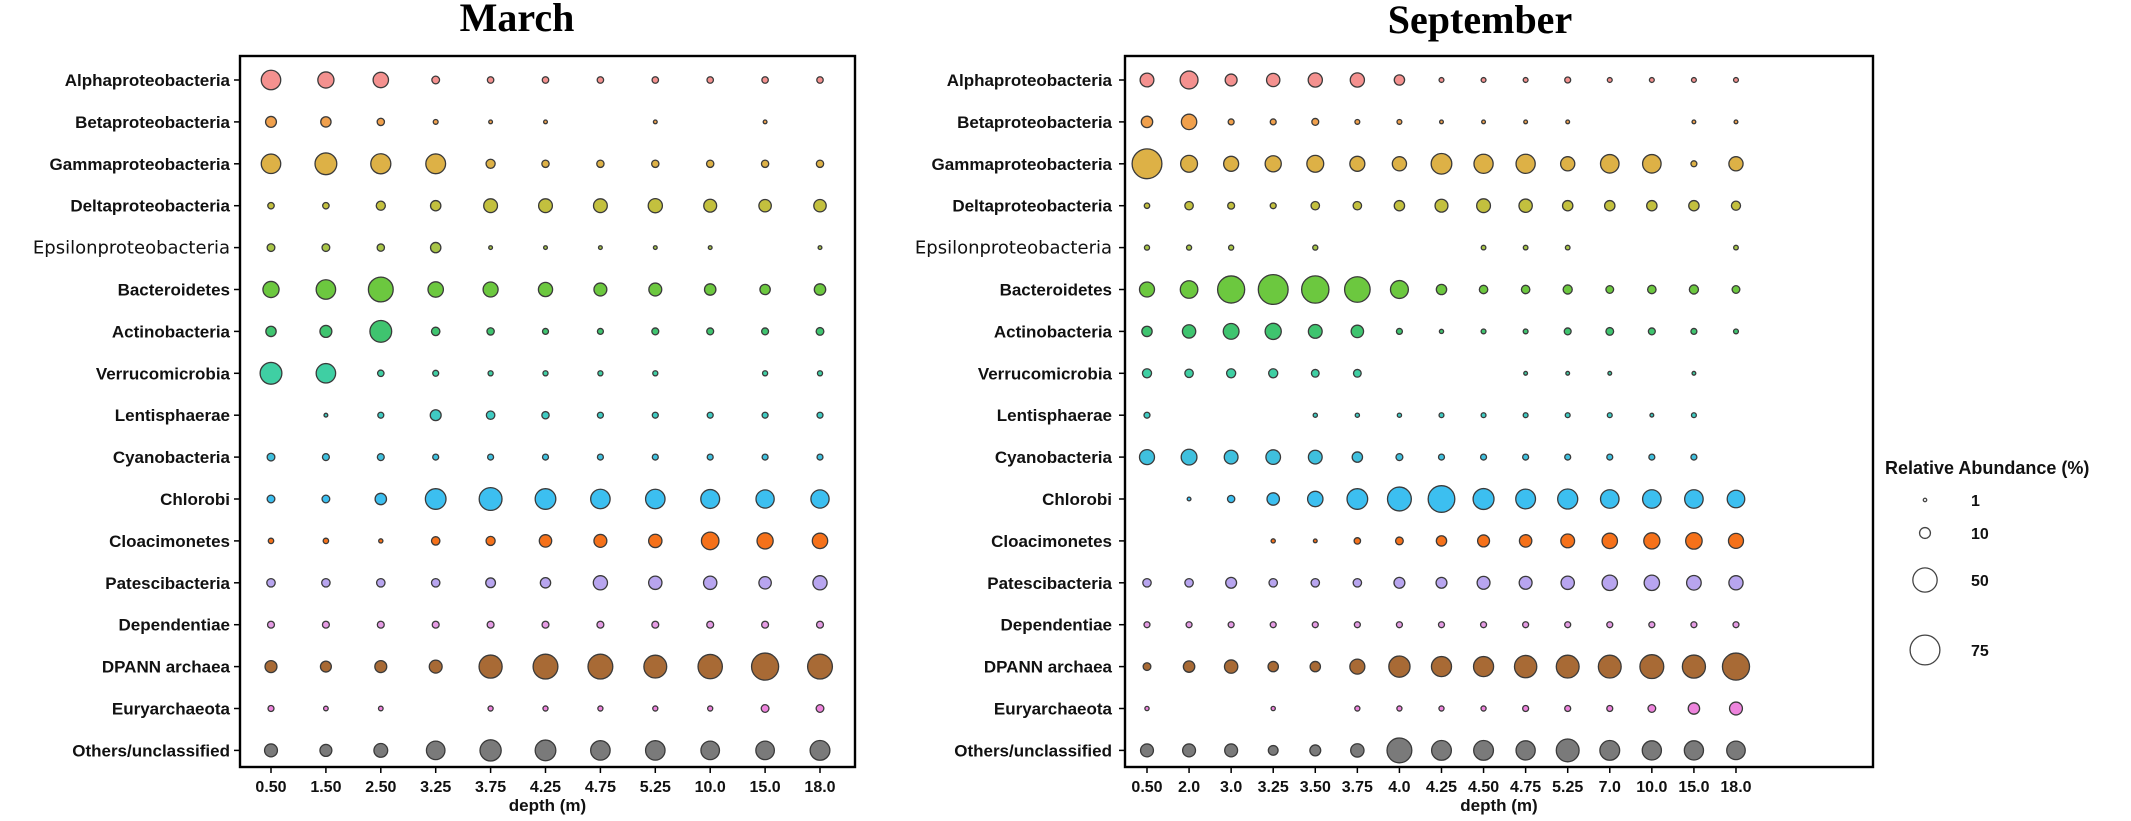  Describe the element at coordinates (436, 164) in the screenshot. I see `bubble-gammaproteobacteria-3.25` at that location.